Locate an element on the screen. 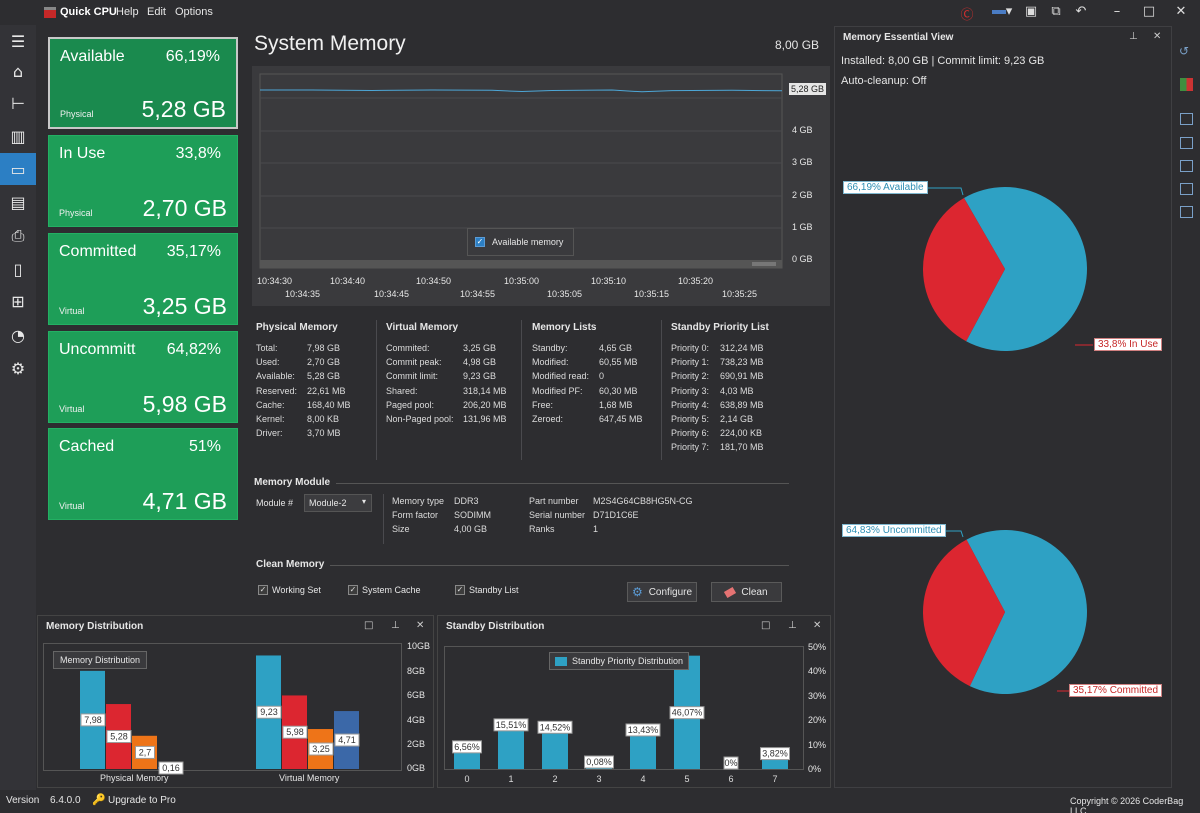 Image resolution: width=1200 pixels, height=813 pixels. stat-value: 8,00 KB is located at coordinates (323, 419).